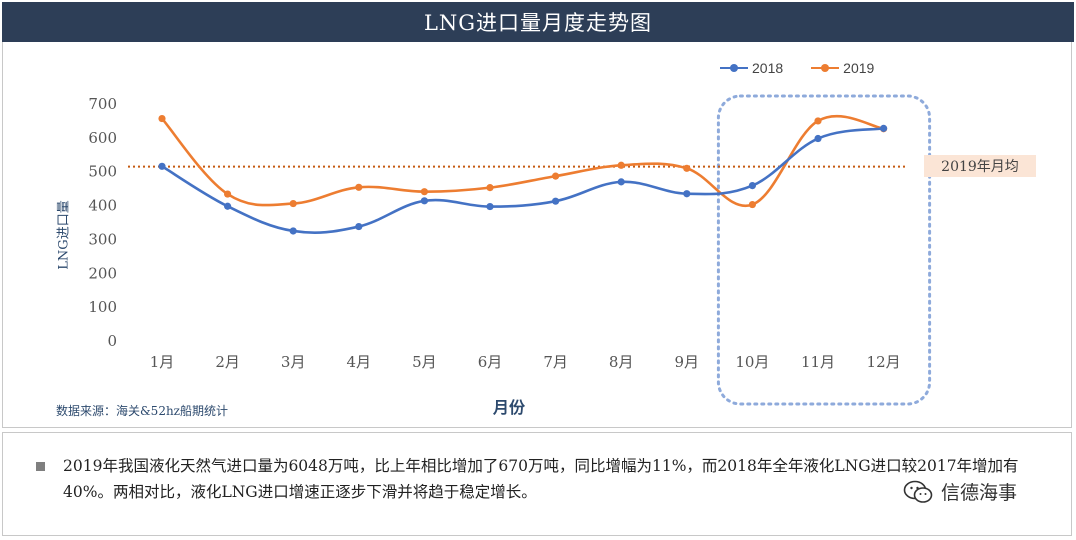 This screenshot has width=1076, height=540. What do you see at coordinates (359, 362) in the screenshot?
I see `x-tick-label: 4月` at bounding box center [359, 362].